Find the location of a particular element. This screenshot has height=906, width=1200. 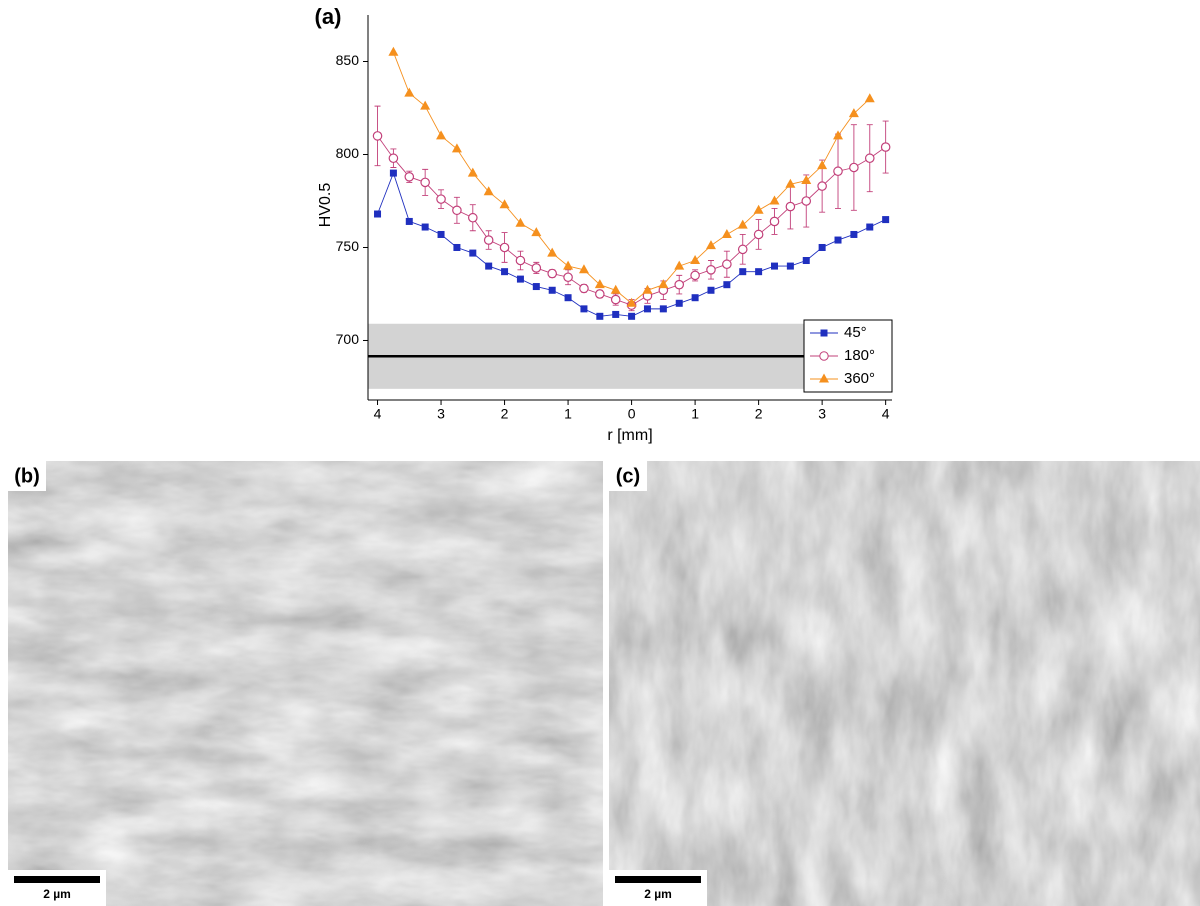

y-tick-label: 850 is located at coordinates (348, 60).